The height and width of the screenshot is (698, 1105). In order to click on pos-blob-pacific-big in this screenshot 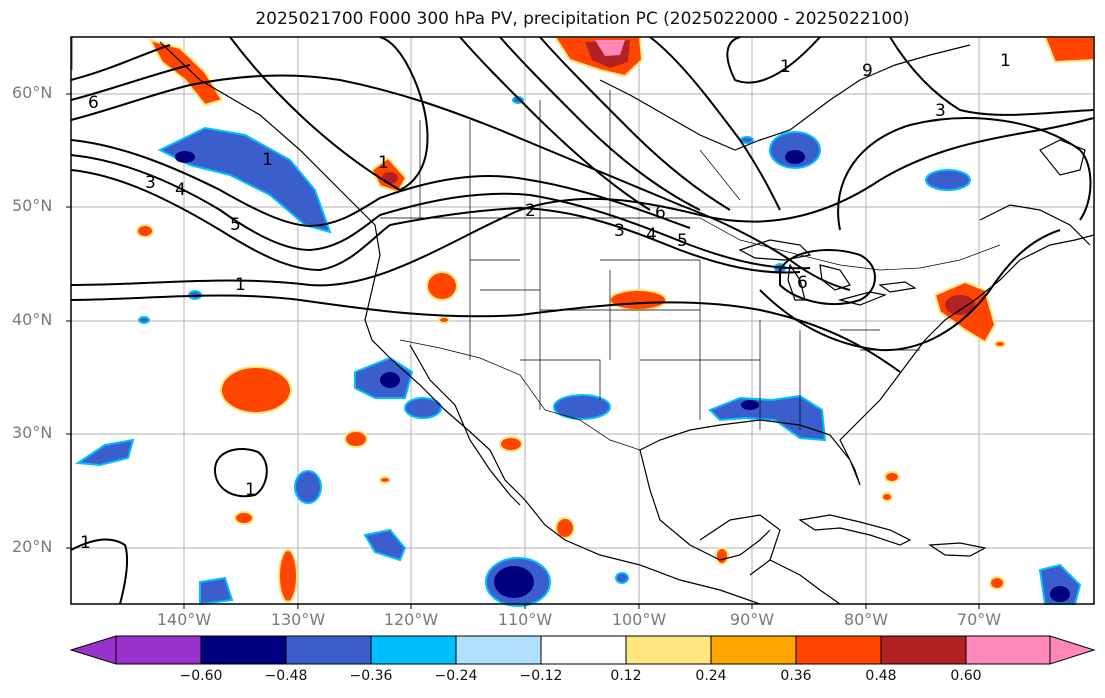, I will do `click(256, 390)`.